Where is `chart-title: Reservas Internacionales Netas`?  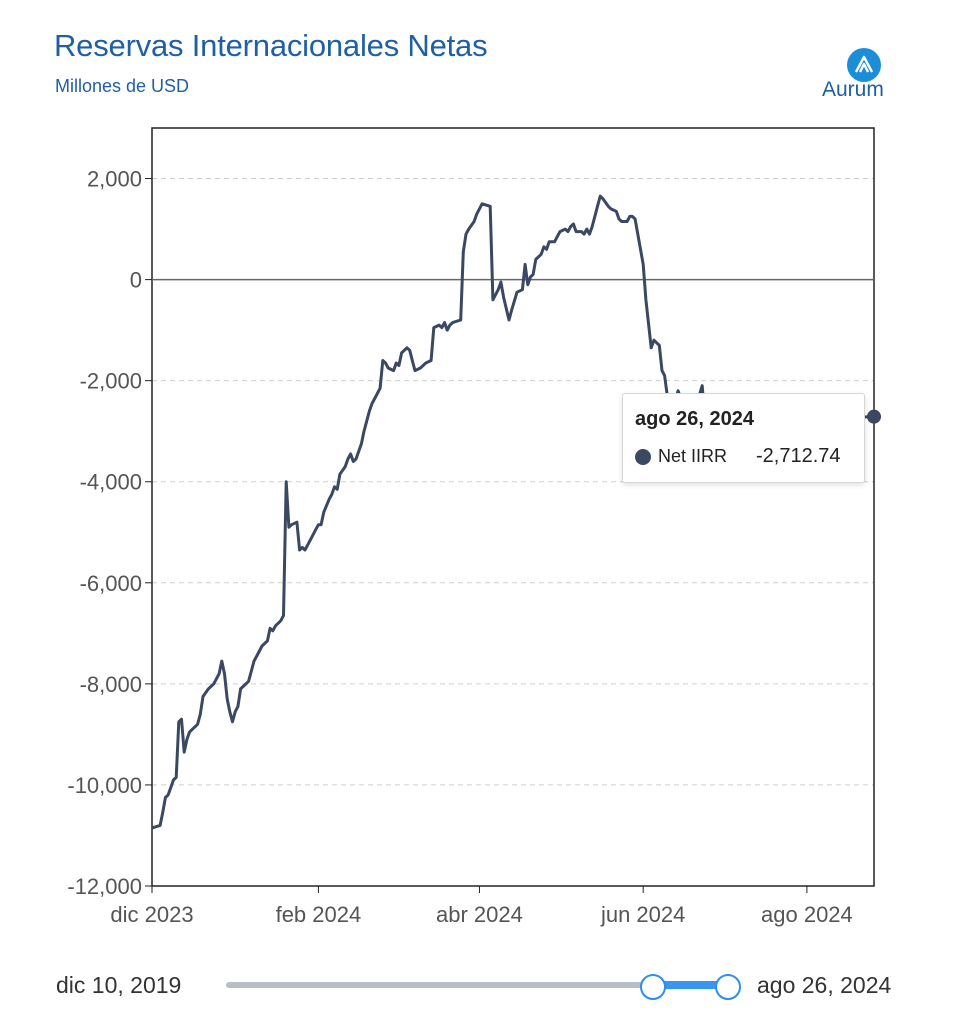
chart-title: Reservas Internacionales Netas is located at coordinates (271, 45).